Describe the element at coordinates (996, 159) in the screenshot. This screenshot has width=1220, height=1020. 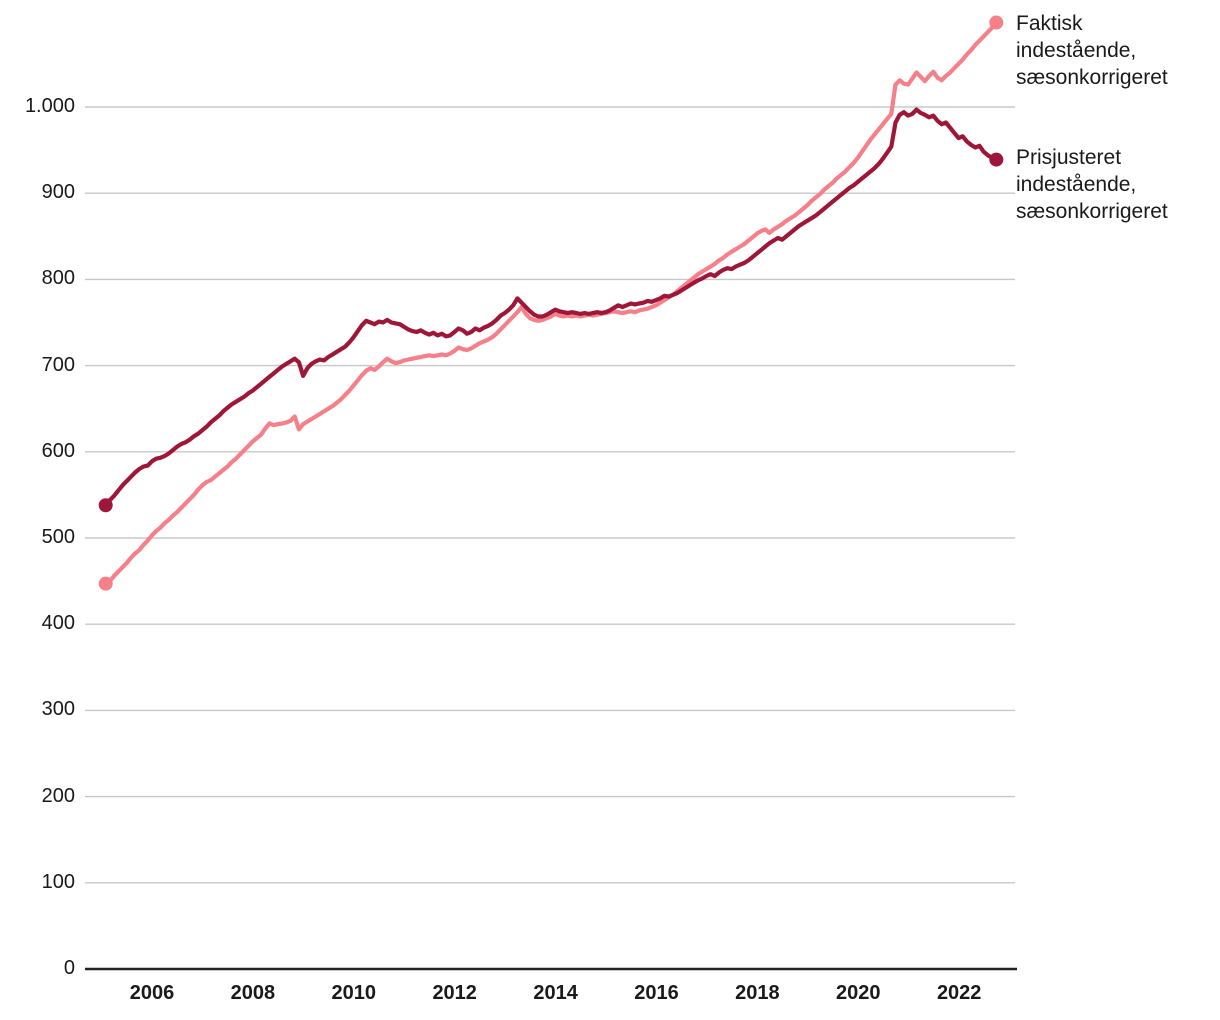
I see `series-end-dot-prisjusteret` at that location.